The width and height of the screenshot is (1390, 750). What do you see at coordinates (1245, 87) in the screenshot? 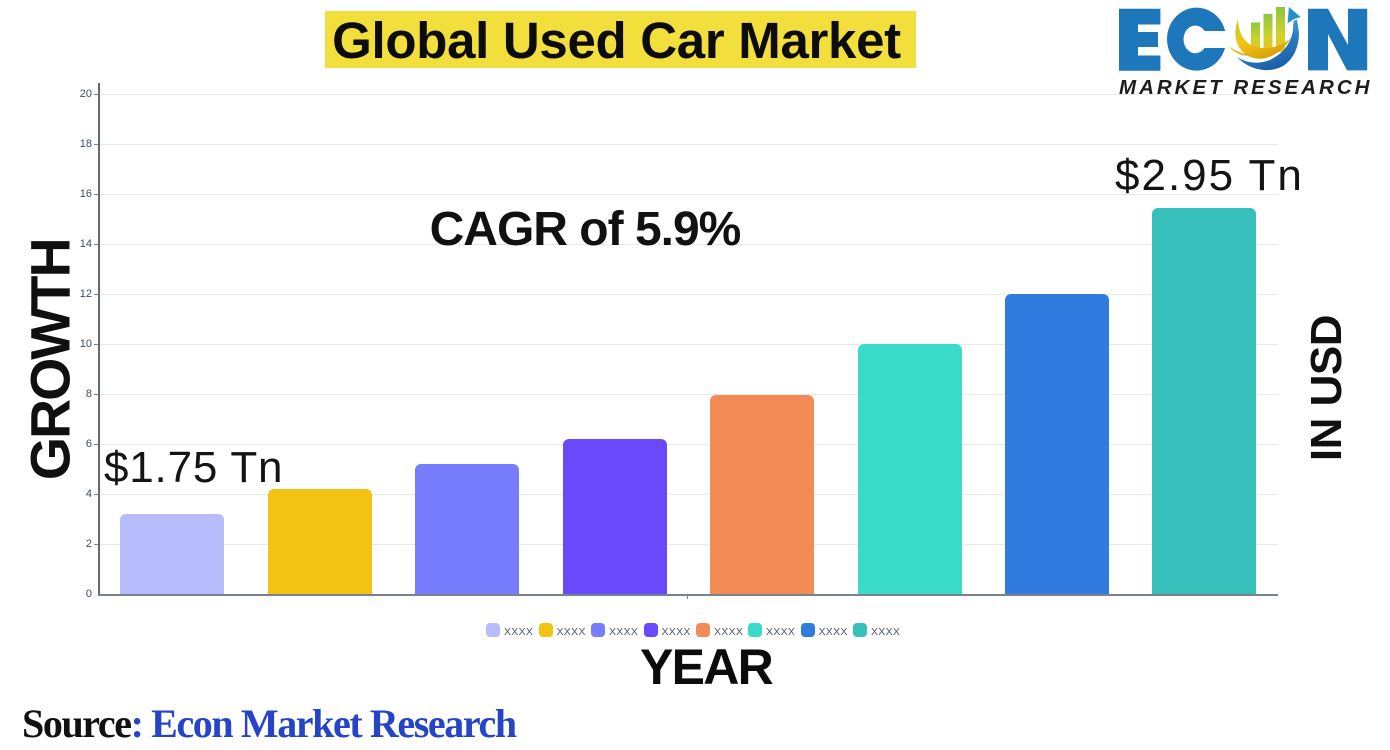
I see `svg-text: MARKET RESEARCH` at bounding box center [1245, 87].